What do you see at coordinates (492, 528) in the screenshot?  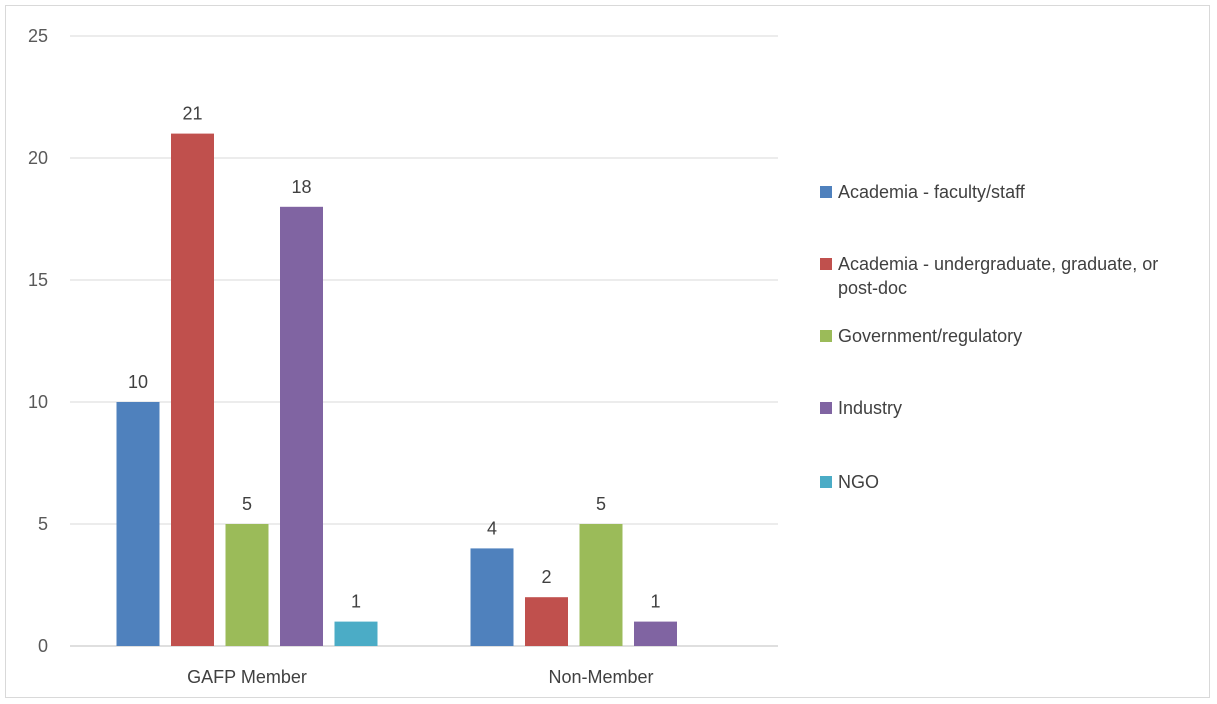 I see `data-label: 4` at bounding box center [492, 528].